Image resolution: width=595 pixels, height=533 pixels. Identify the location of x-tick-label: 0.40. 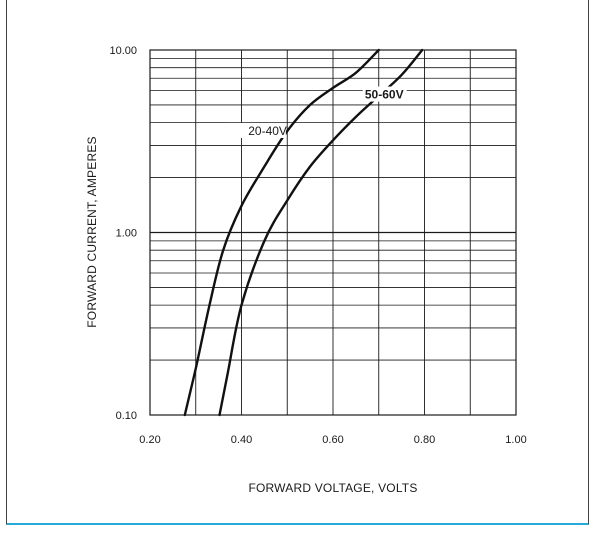
(241, 440).